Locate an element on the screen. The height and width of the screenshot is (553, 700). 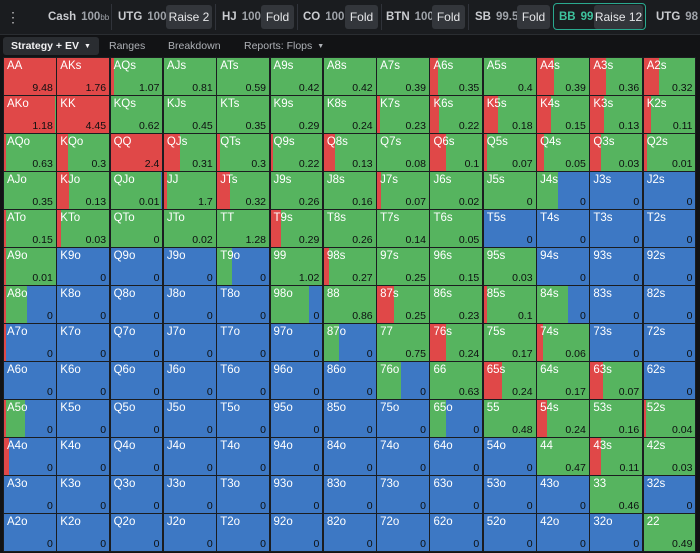
hand-cell-K7o: K7o 0 is located at coordinates (83, 342).